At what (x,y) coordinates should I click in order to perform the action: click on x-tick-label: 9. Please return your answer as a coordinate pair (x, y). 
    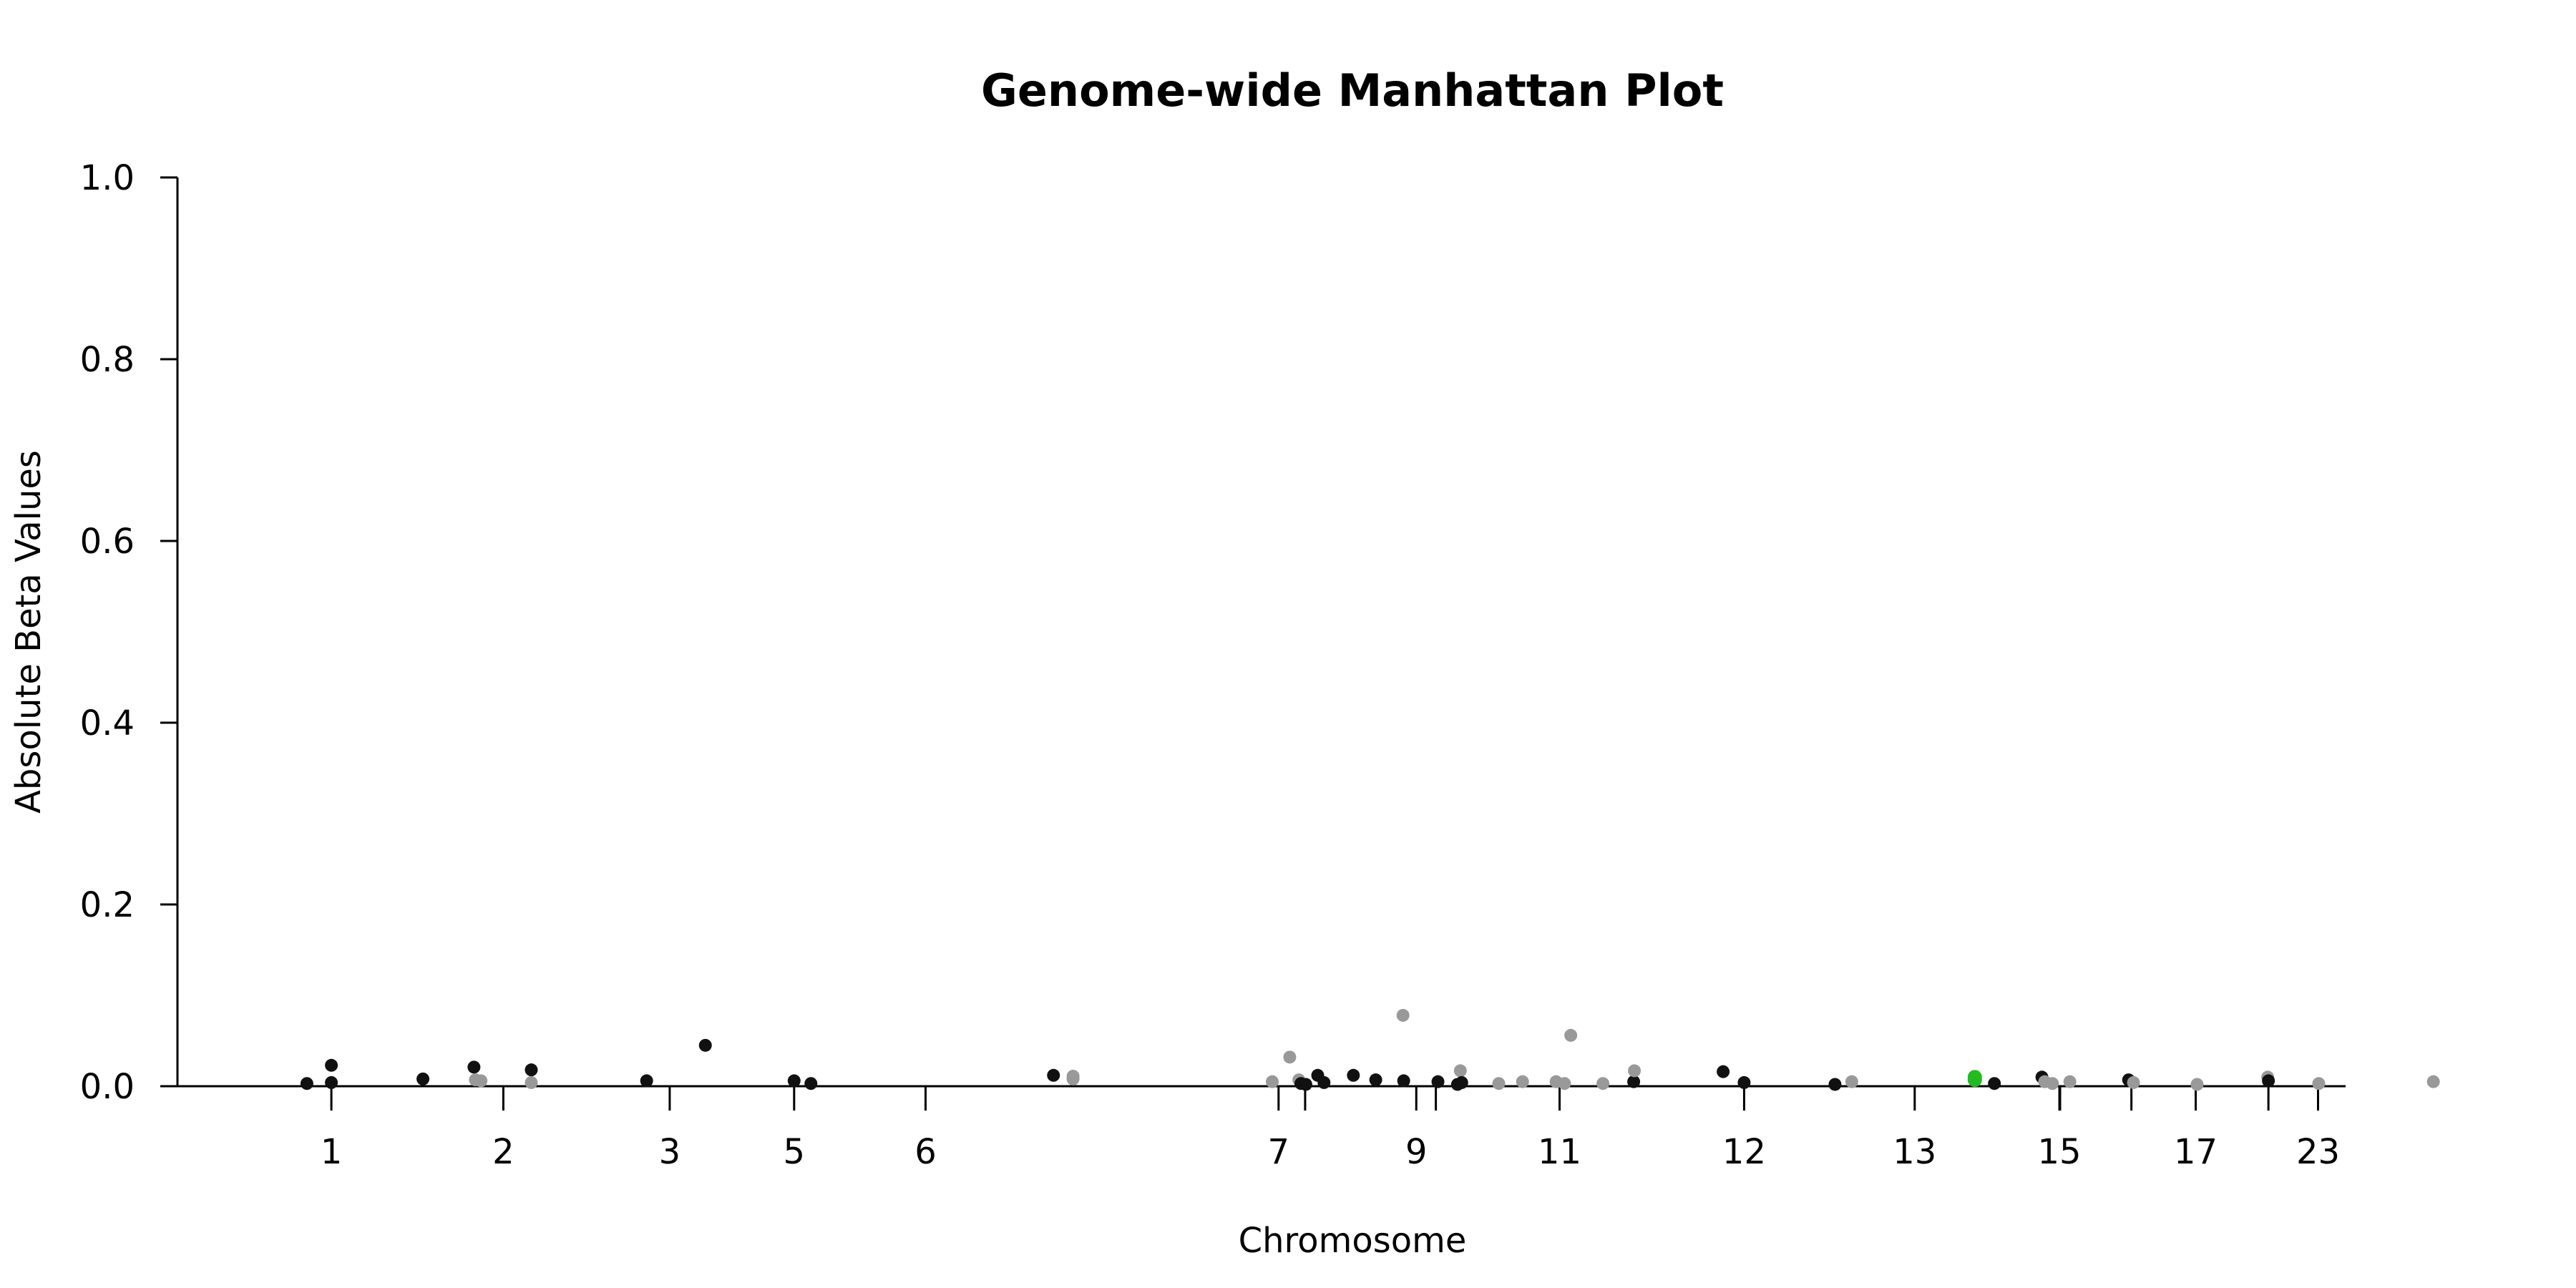
    Looking at the image, I should click on (1416, 1152).